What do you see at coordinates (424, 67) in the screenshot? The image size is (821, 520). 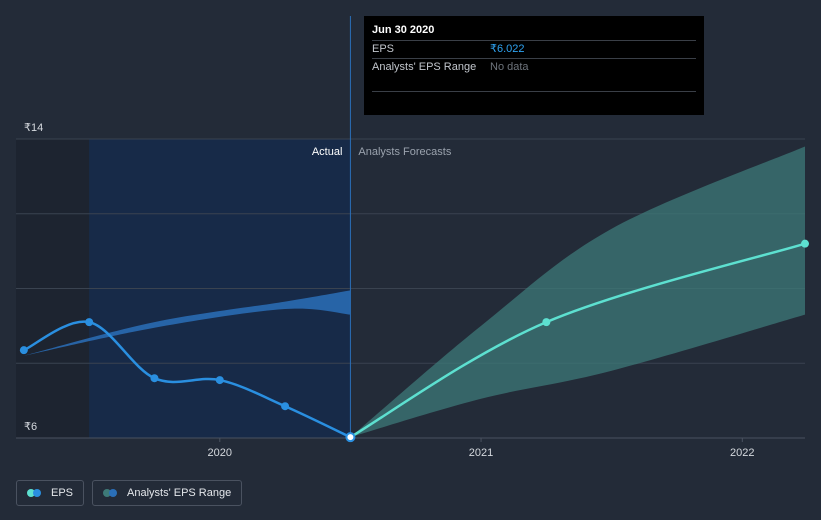 I see `tooltip-range-label: Analysts' EPS Range` at bounding box center [424, 67].